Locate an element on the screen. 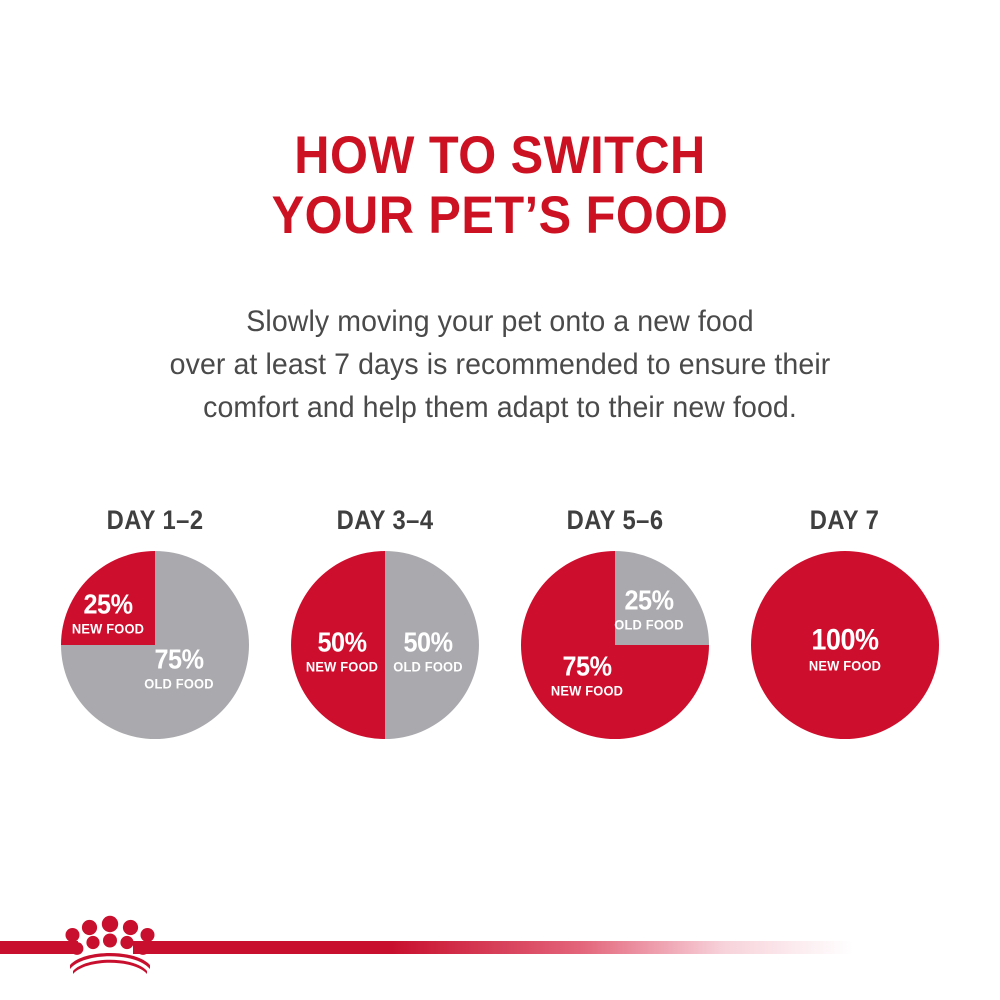  footer-bar-left is located at coordinates (39, 947).